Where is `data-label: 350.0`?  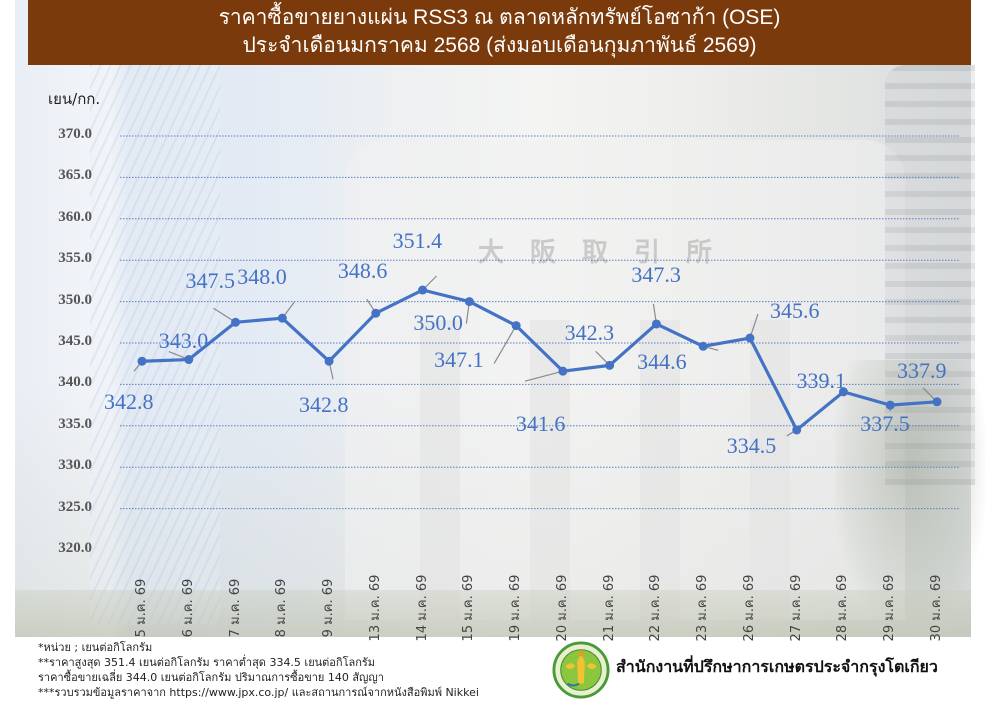
data-label: 350.0 is located at coordinates (438, 322).